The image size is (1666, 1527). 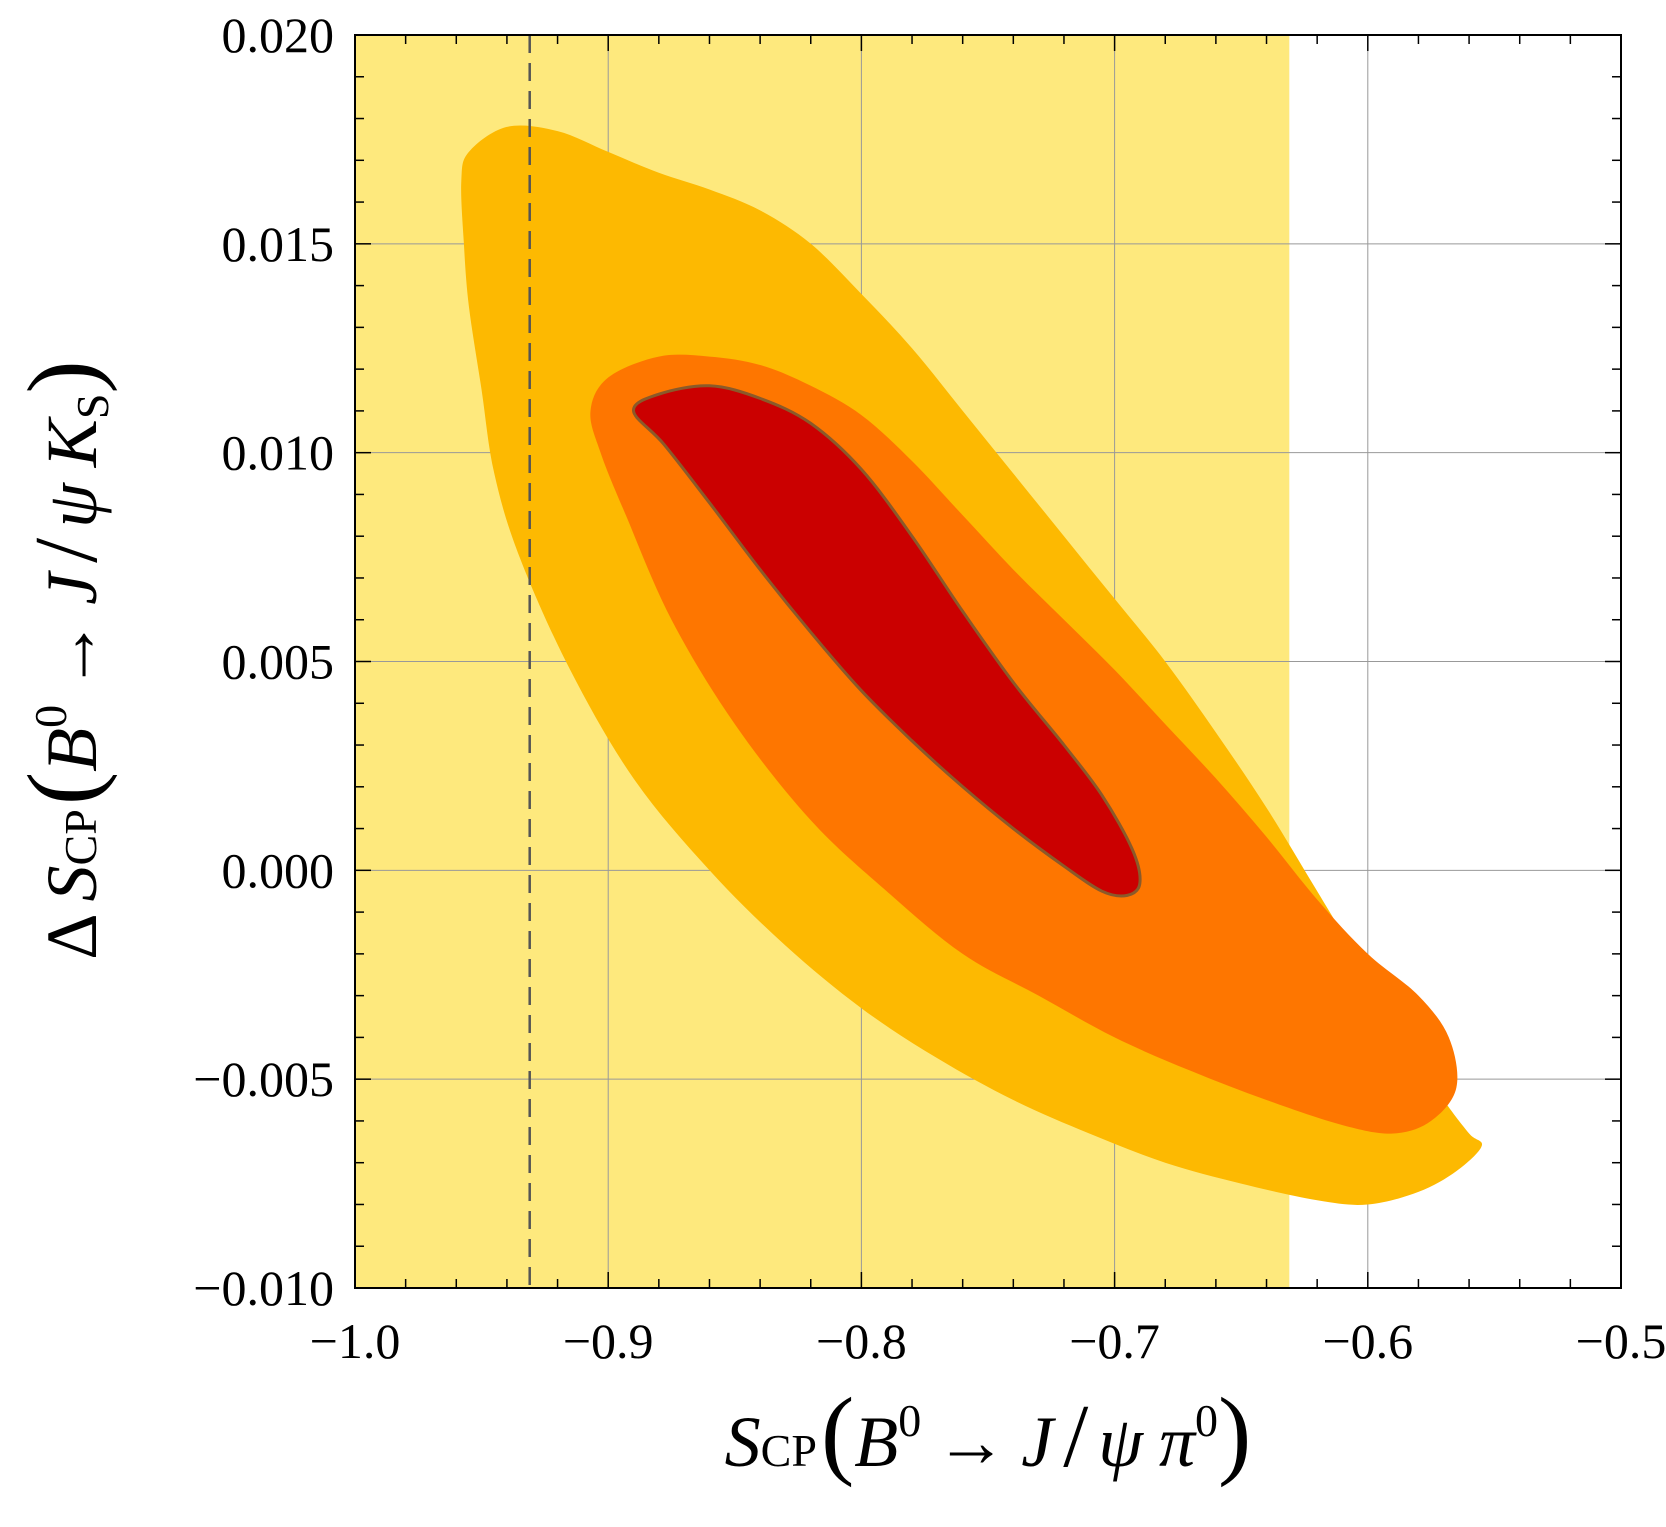 What do you see at coordinates (887, 641) in the screenshot?
I see `inner-region` at bounding box center [887, 641].